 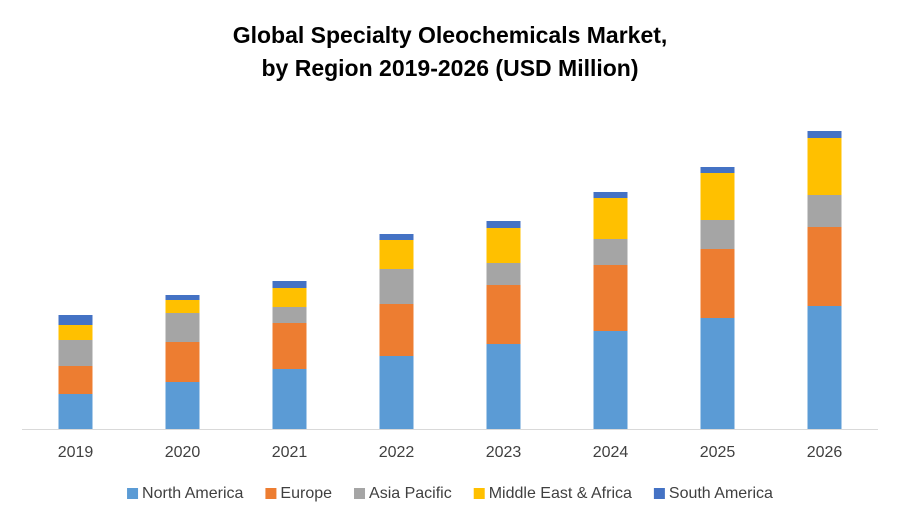 I want to click on x-tick-label: 2024, so click(x=611, y=452).